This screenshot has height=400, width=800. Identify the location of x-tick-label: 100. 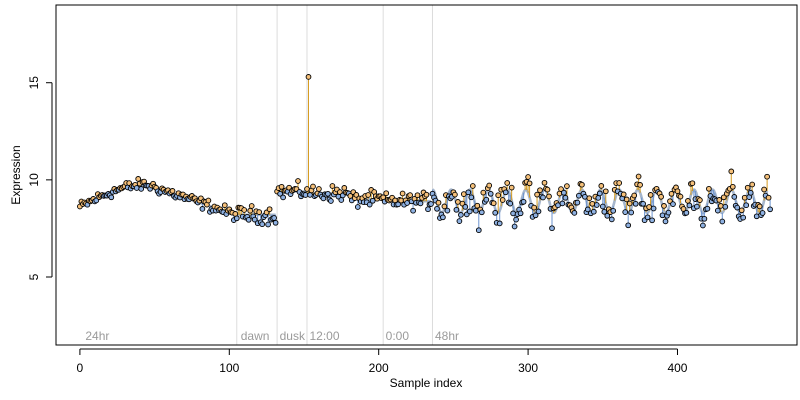
(229, 368).